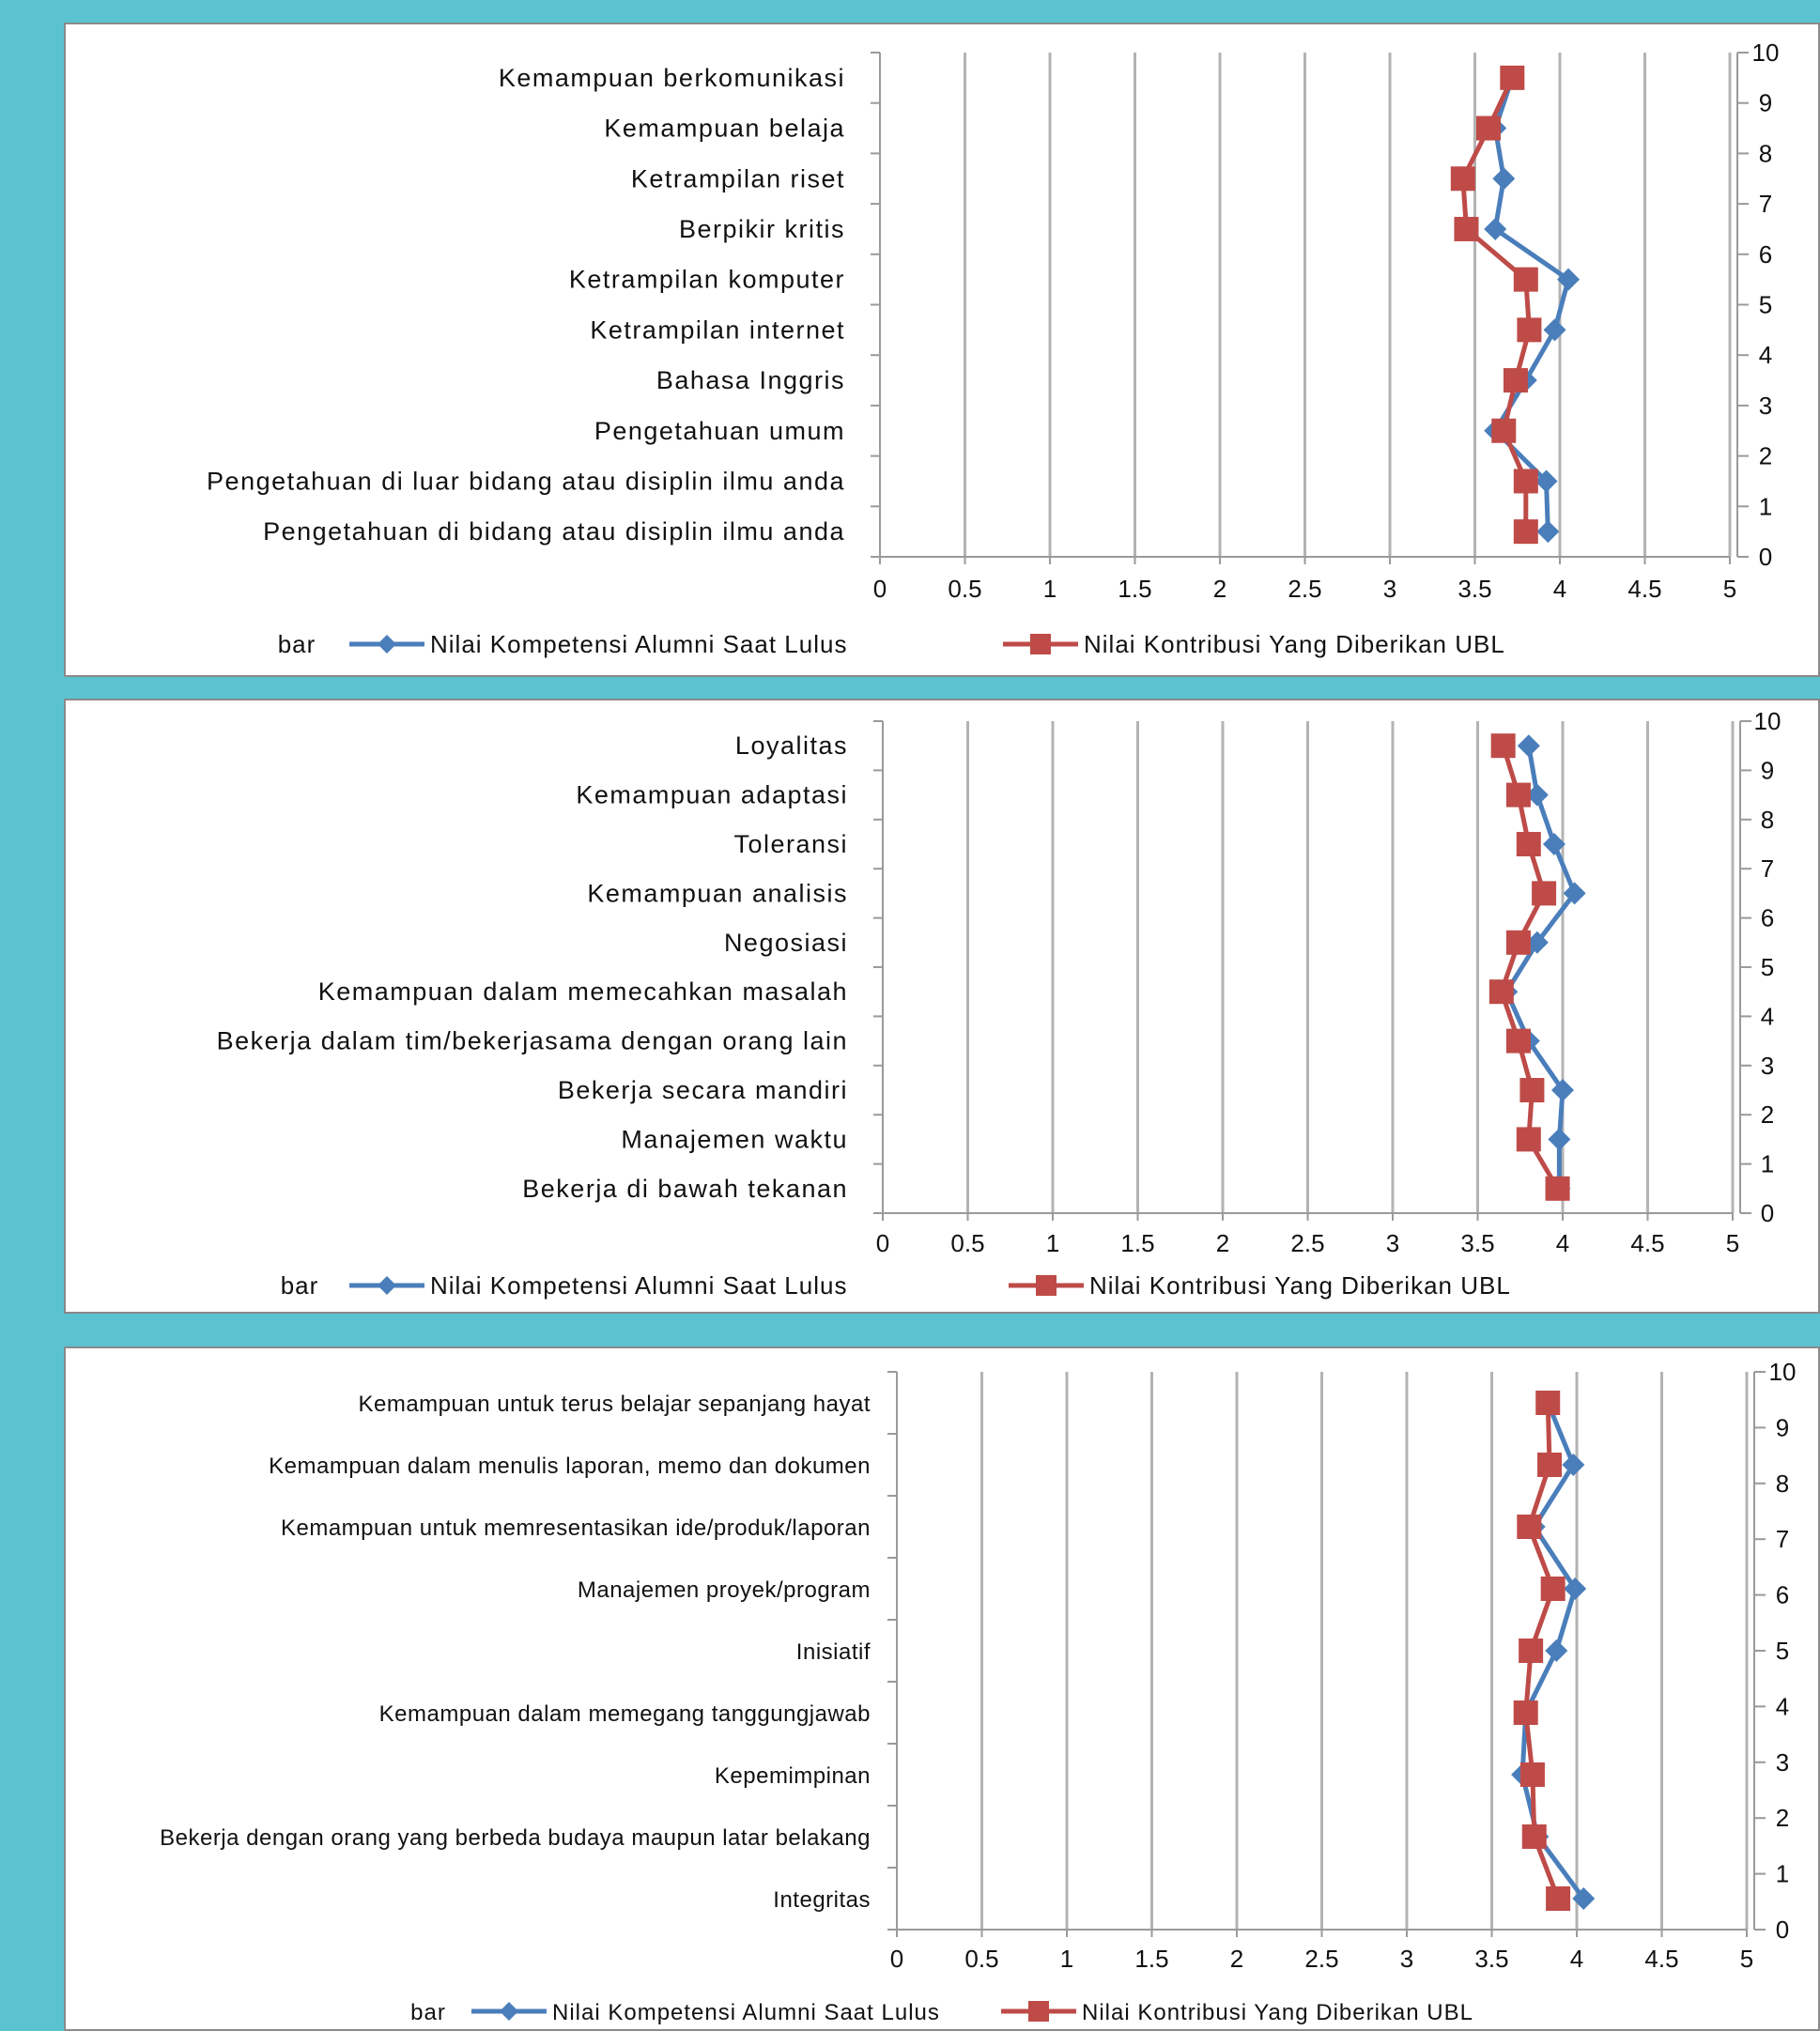 This screenshot has height=2031, width=1820. What do you see at coordinates (1767, 967) in the screenshot?
I see `chart-2-y2-tick-label: 5` at bounding box center [1767, 967].